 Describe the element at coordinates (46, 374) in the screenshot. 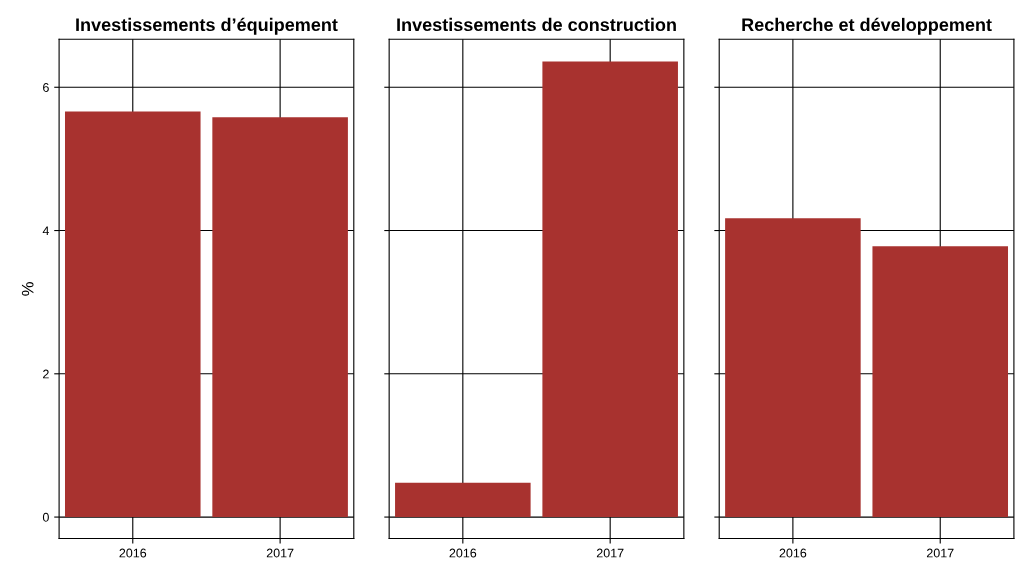

I see `y-tick-label: 2` at that location.